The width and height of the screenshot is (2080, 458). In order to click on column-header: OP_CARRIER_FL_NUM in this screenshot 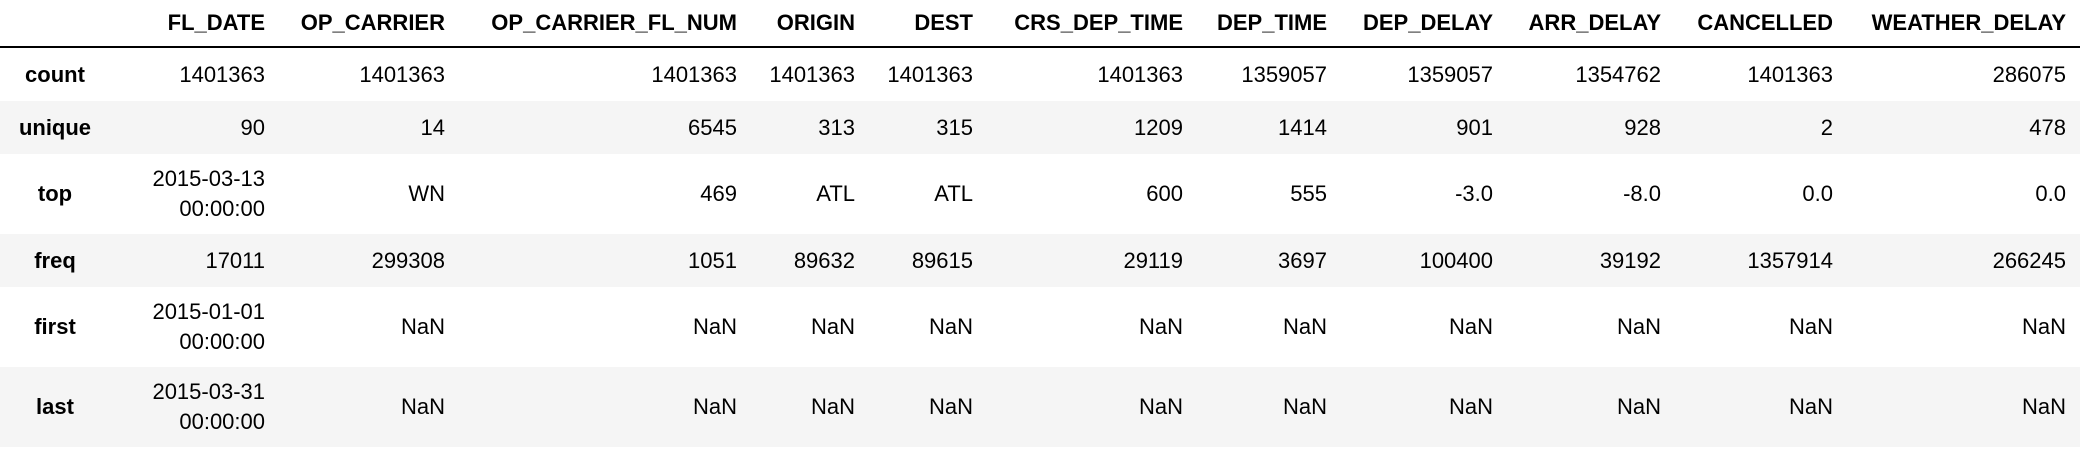, I will do `click(605, 24)`.